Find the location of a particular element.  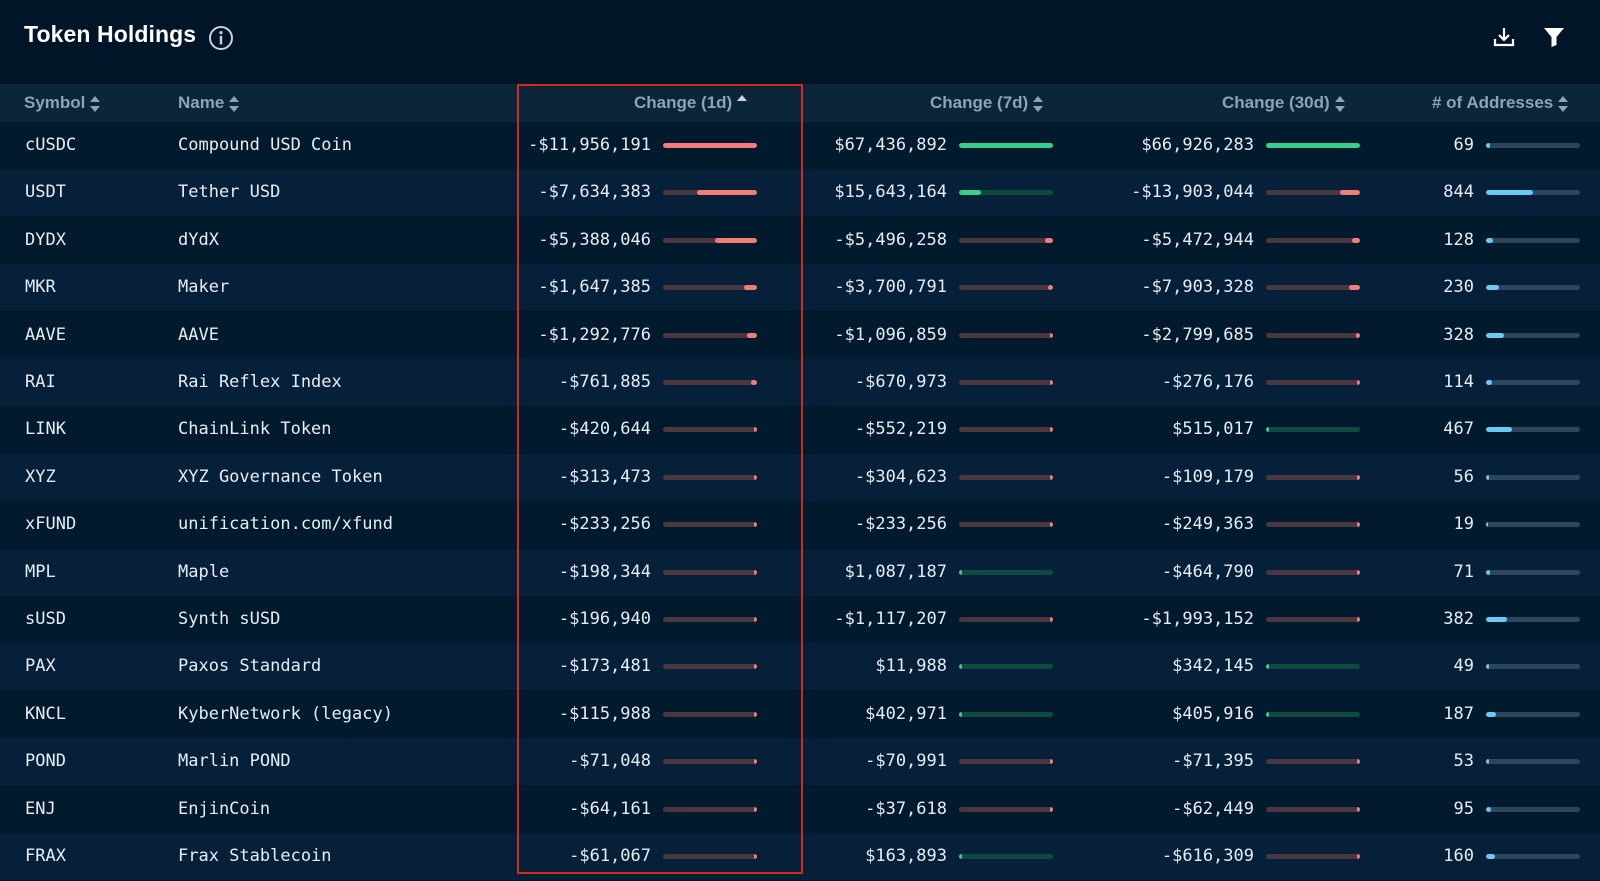

cell-symbol: XYZ is located at coordinates (40, 476).